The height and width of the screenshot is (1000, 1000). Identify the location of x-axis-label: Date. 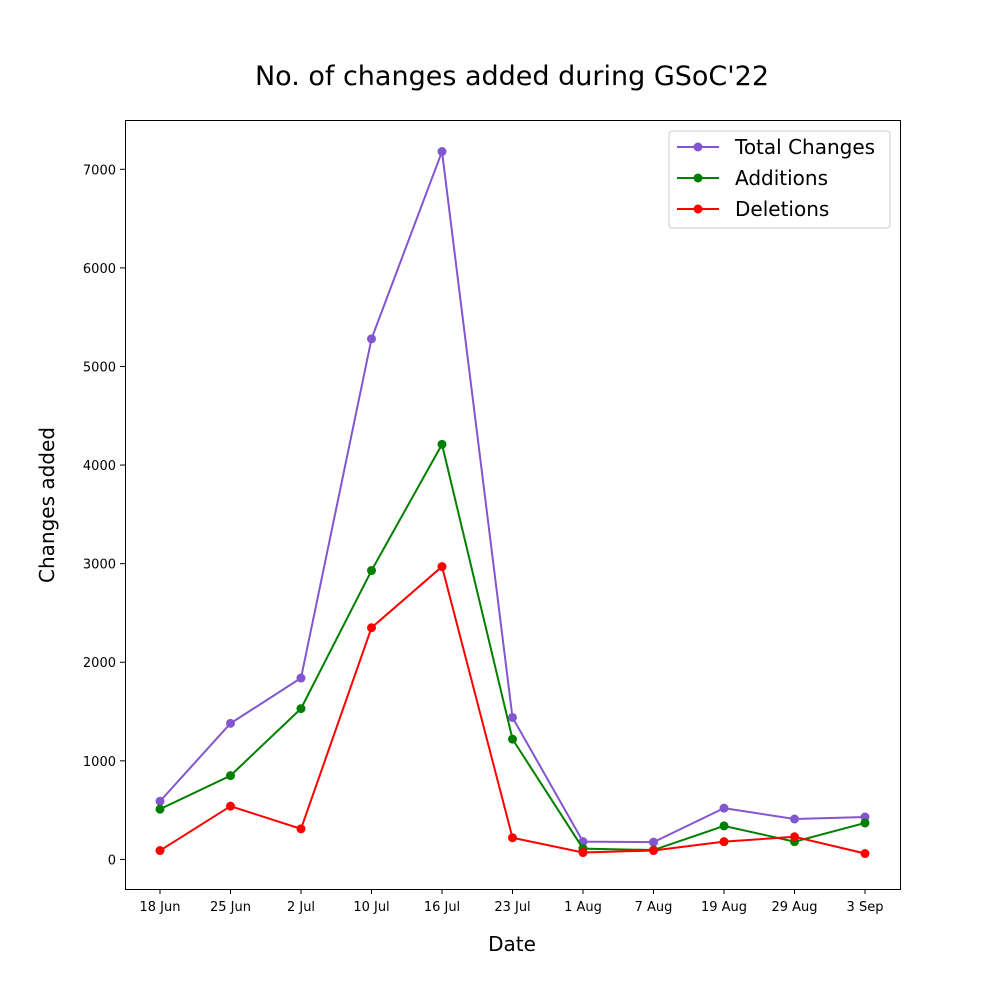
(512, 944).